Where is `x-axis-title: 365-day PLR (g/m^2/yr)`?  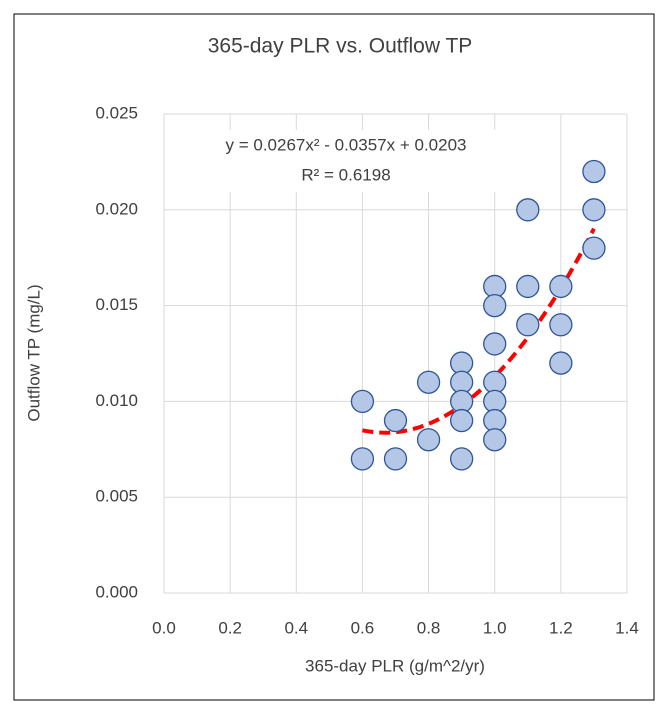 x-axis-title: 365-day PLR (g/m^2/yr) is located at coordinates (395, 665).